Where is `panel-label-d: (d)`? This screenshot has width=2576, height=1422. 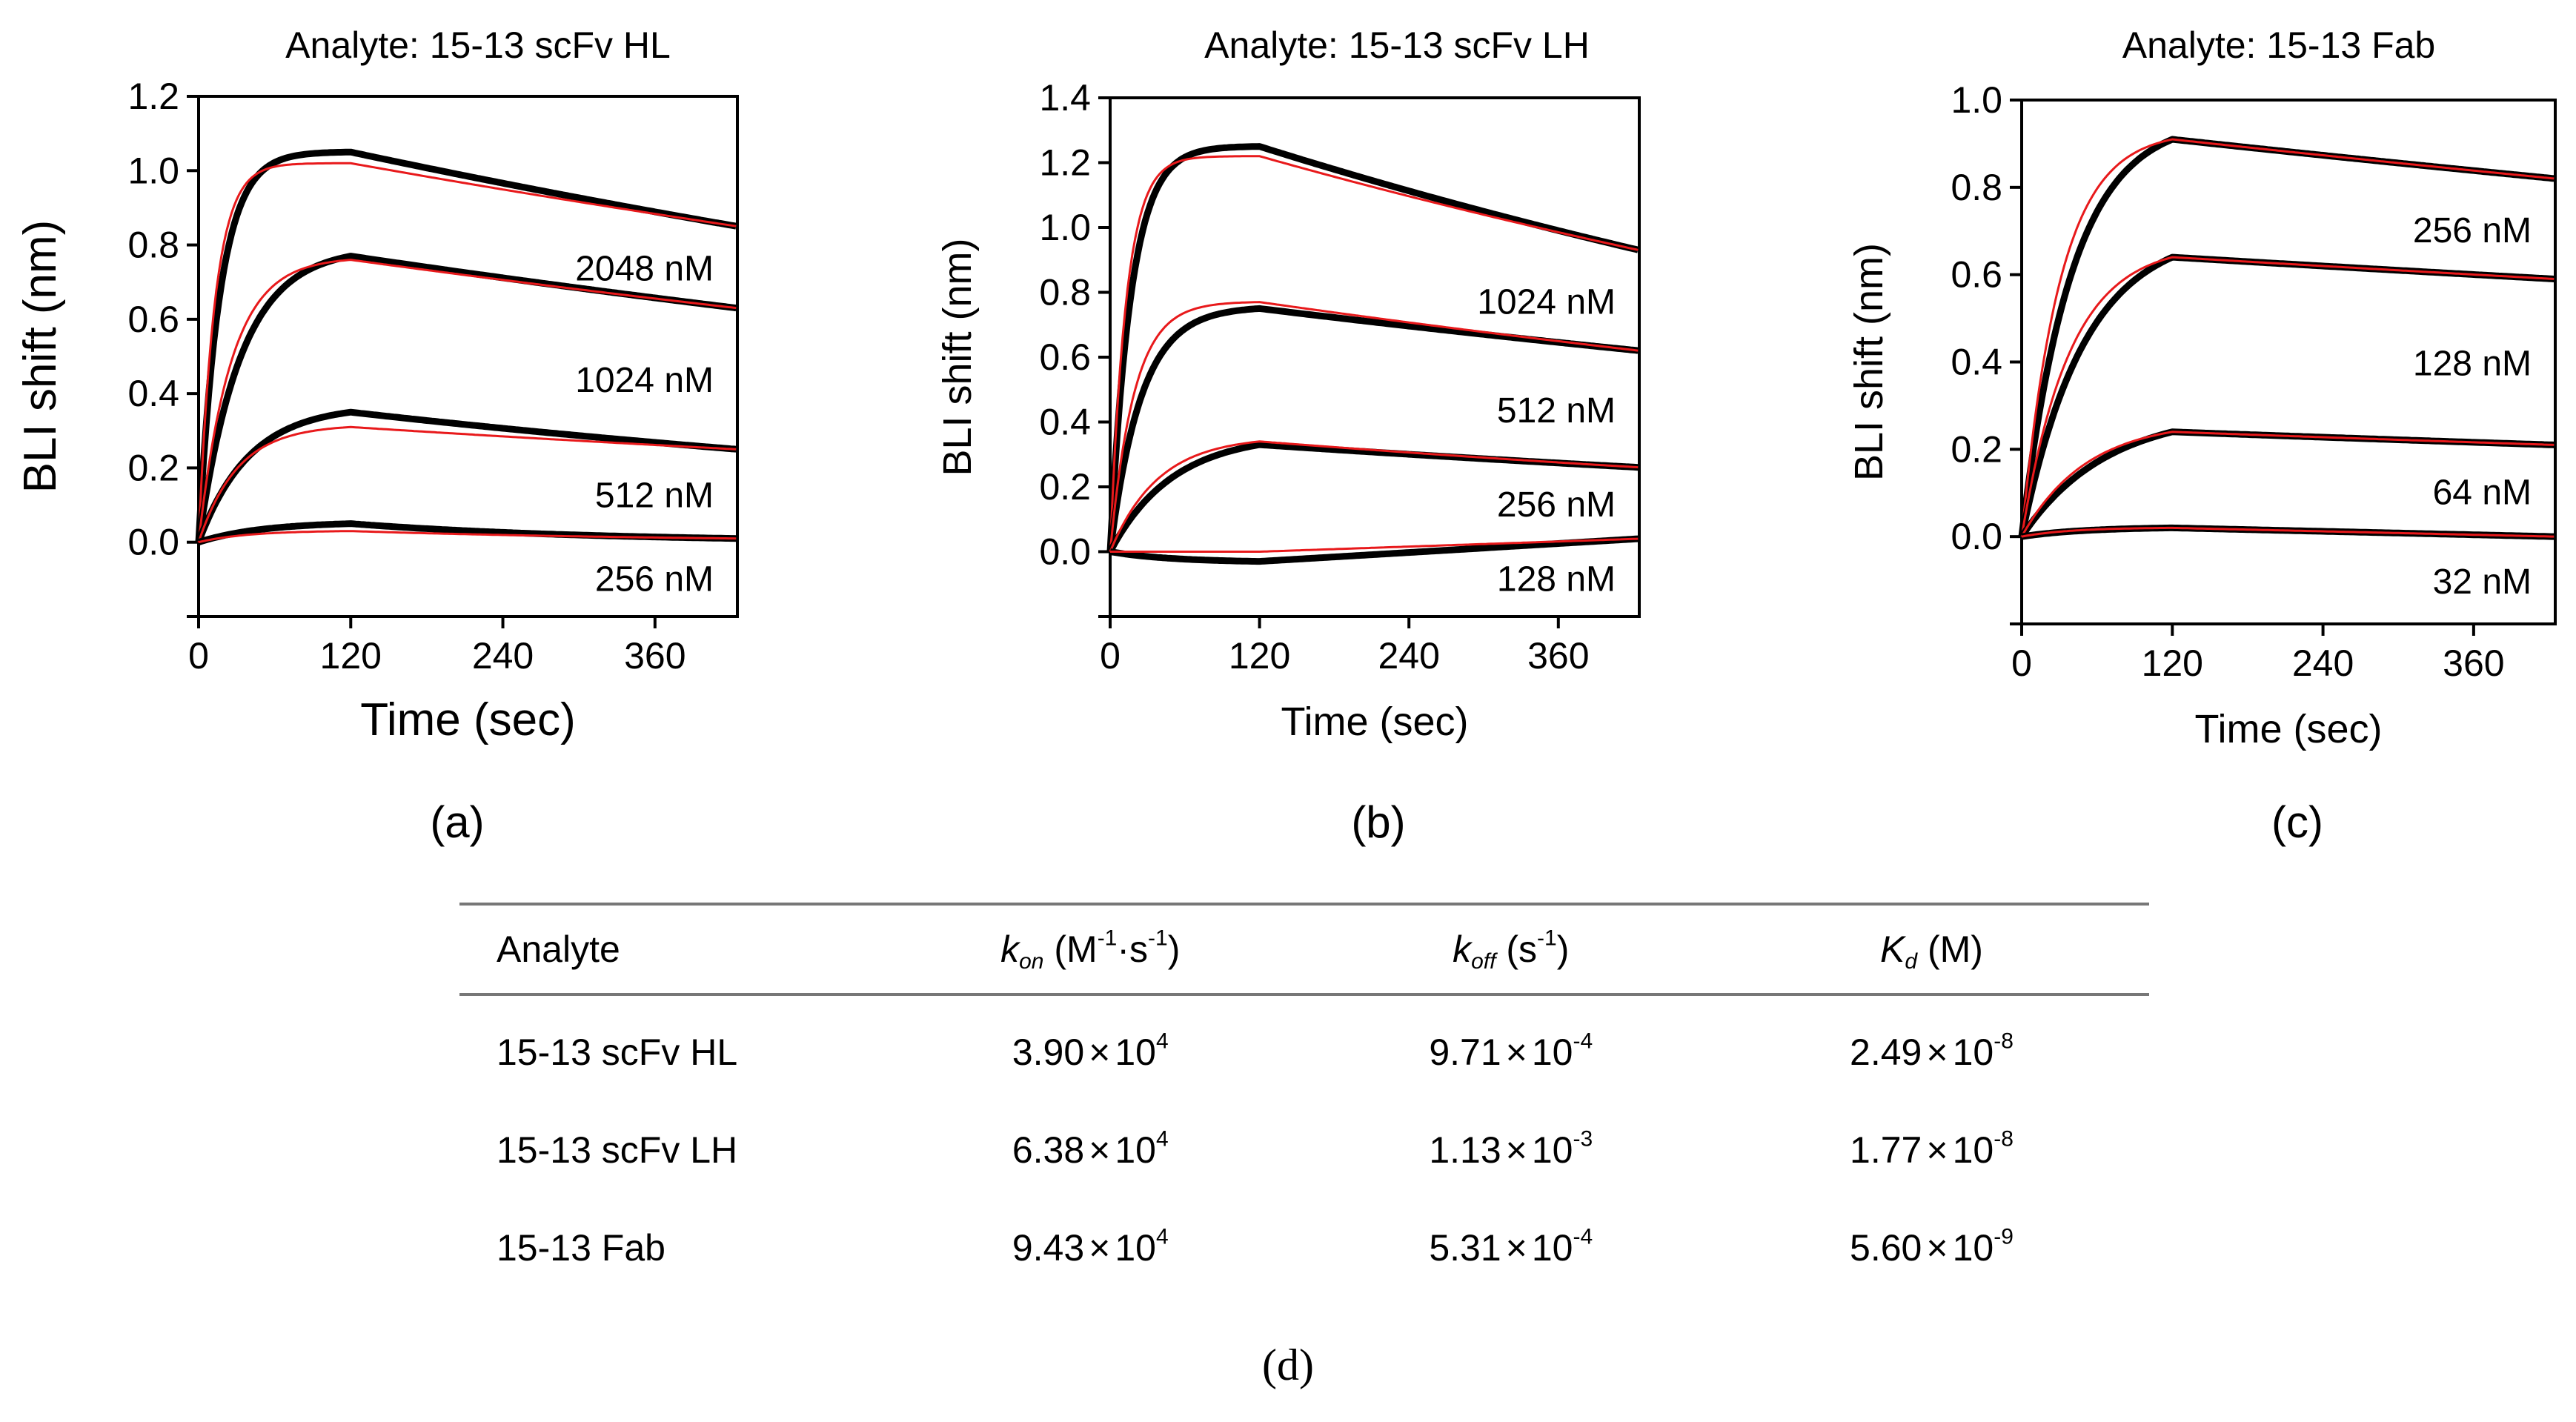
panel-label-d: (d) is located at coordinates (1288, 1364).